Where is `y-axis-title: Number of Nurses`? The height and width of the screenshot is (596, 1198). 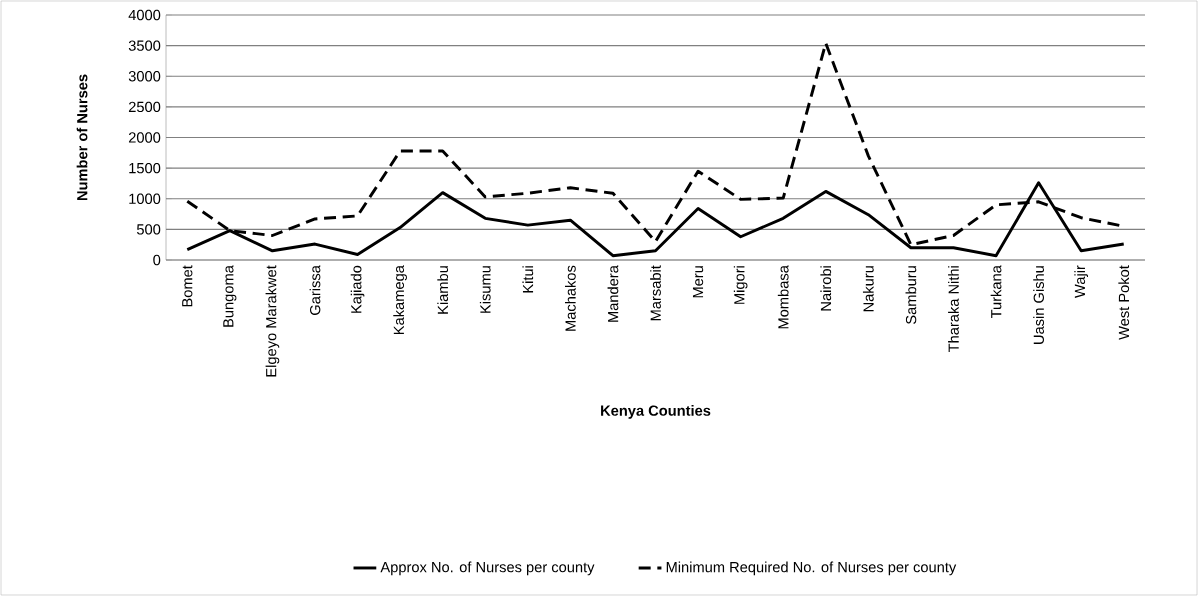
y-axis-title: Number of Nurses is located at coordinates (82, 137).